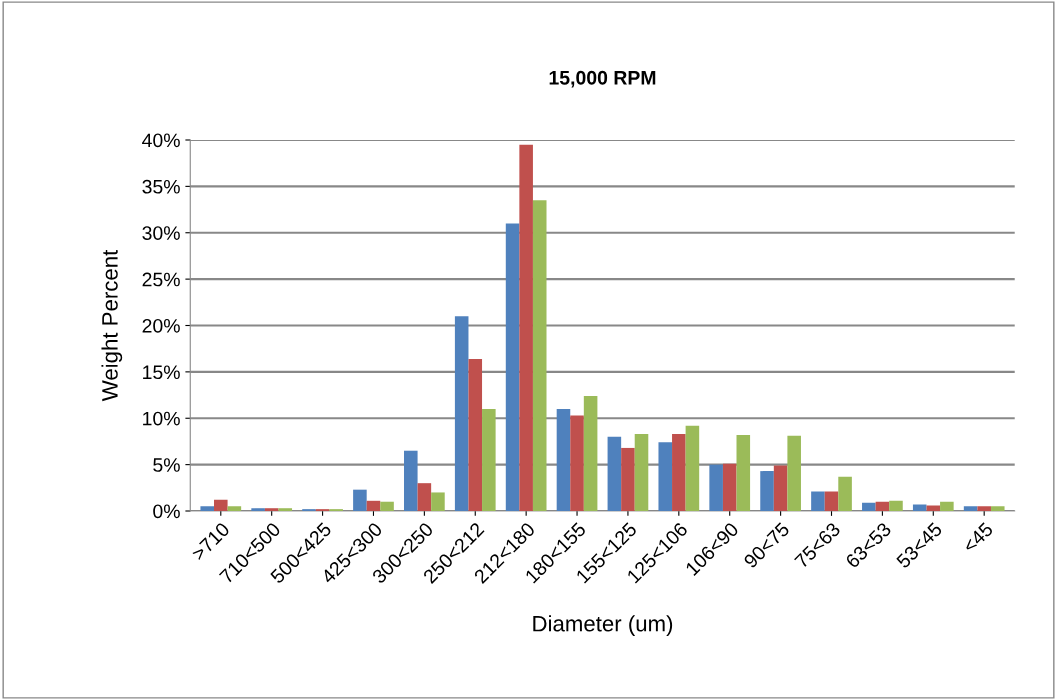  I want to click on y-tick-label: 25%, so click(161, 279).